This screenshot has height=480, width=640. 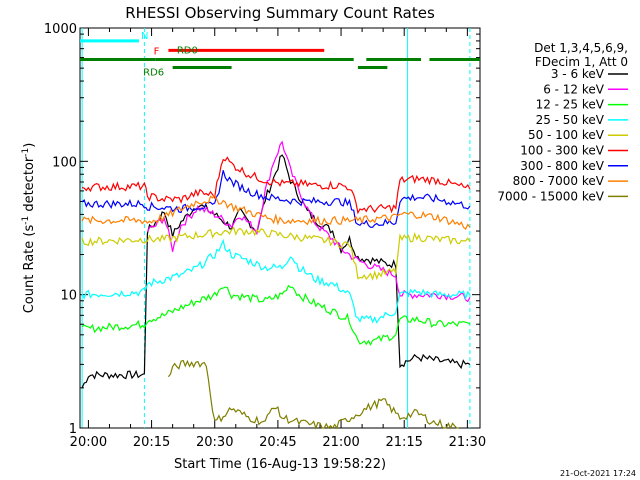 What do you see at coordinates (153, 73) in the screenshot?
I see `flag-label: RD6` at bounding box center [153, 73].